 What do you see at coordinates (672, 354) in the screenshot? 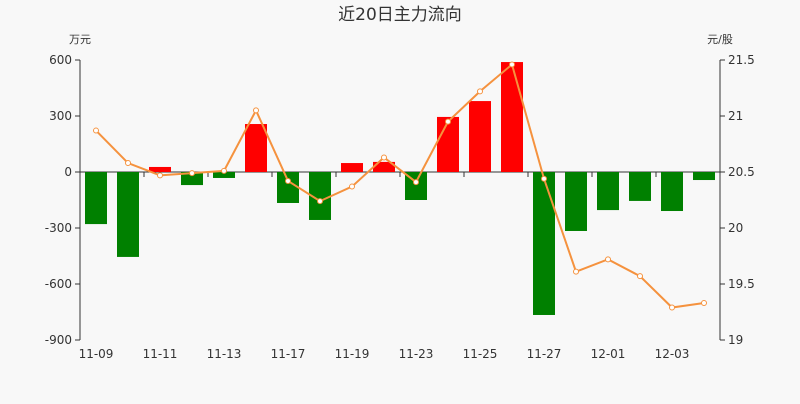
I see `x-tick-label: 12-03` at bounding box center [672, 354].